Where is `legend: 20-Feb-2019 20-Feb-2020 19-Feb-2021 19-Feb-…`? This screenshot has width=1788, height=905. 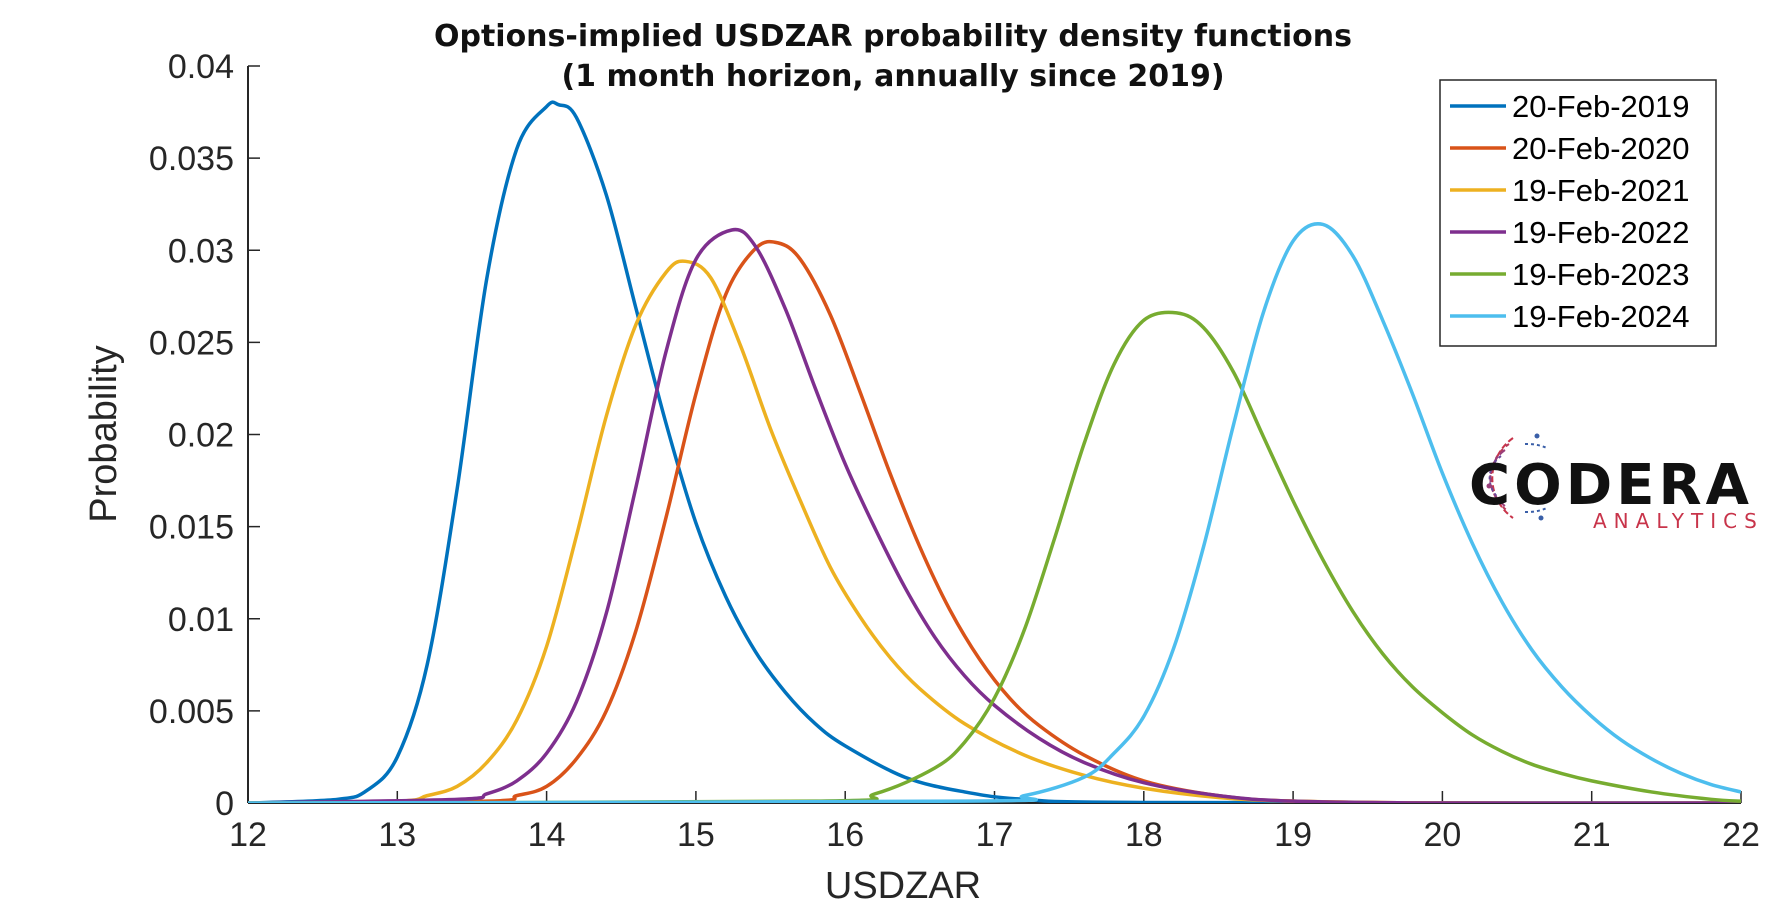
legend: 20-Feb-2019 20-Feb-2020 19-Feb-2021 19-Feb-… is located at coordinates (1578, 213).